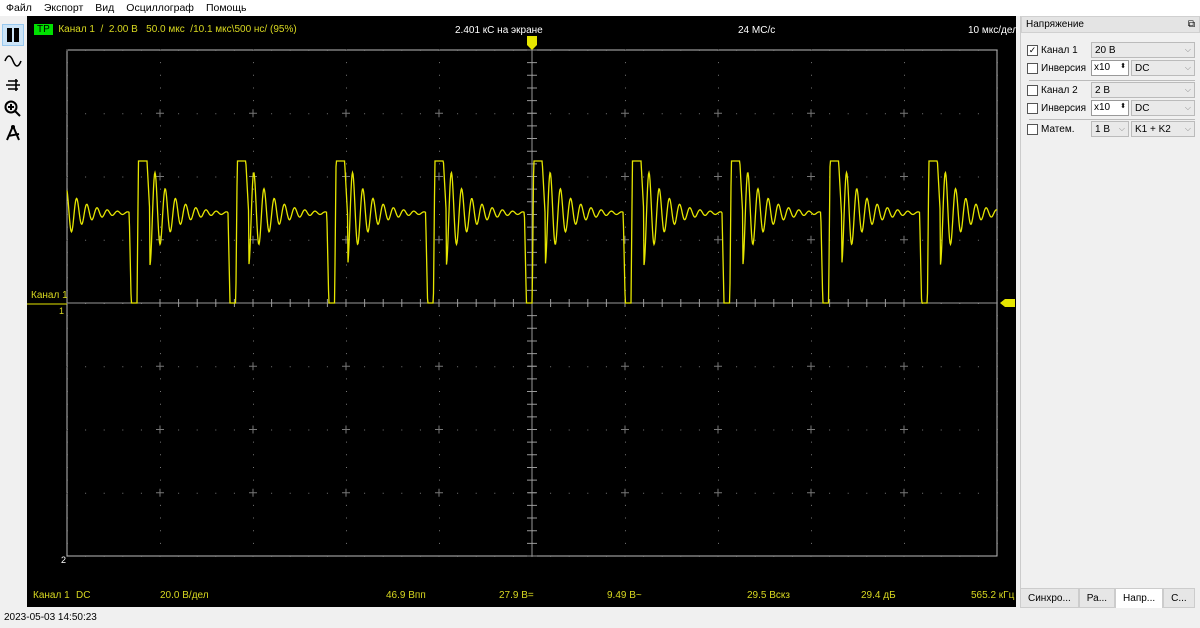 Image resolution: width=1200 pixels, height=628 pixels. Describe the element at coordinates (406, 595) in the screenshot. I see `footer-vpp: 46.9 Впп` at that location.